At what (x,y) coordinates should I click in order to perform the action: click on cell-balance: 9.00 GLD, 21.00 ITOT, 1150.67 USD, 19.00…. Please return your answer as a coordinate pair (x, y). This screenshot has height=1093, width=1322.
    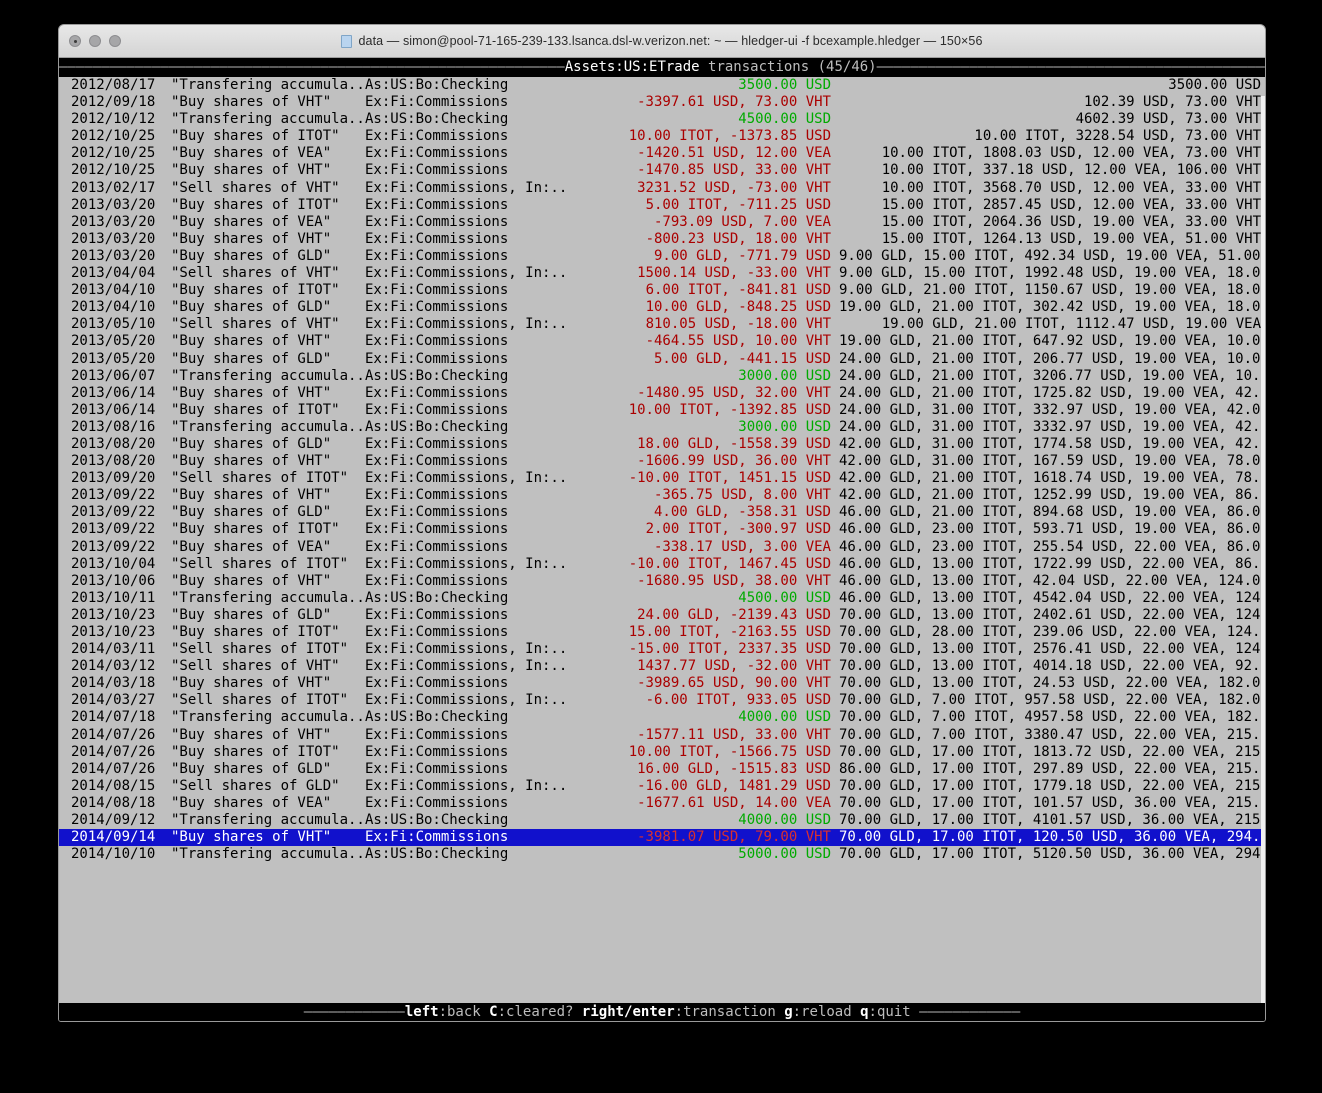
    Looking at the image, I should click on (1050, 290).